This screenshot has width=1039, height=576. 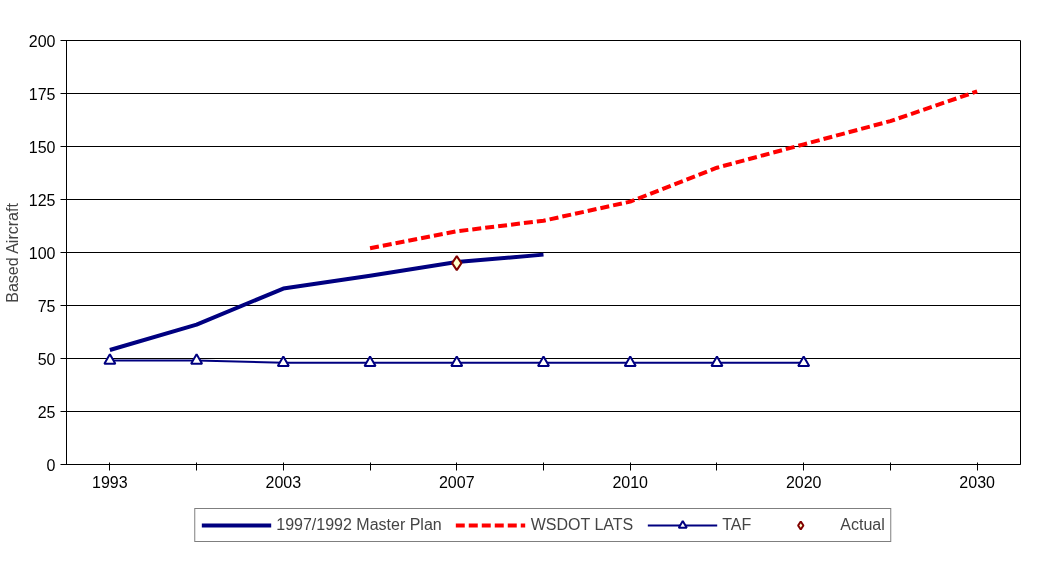 I want to click on y-tick-label: 150, so click(x=42, y=147).